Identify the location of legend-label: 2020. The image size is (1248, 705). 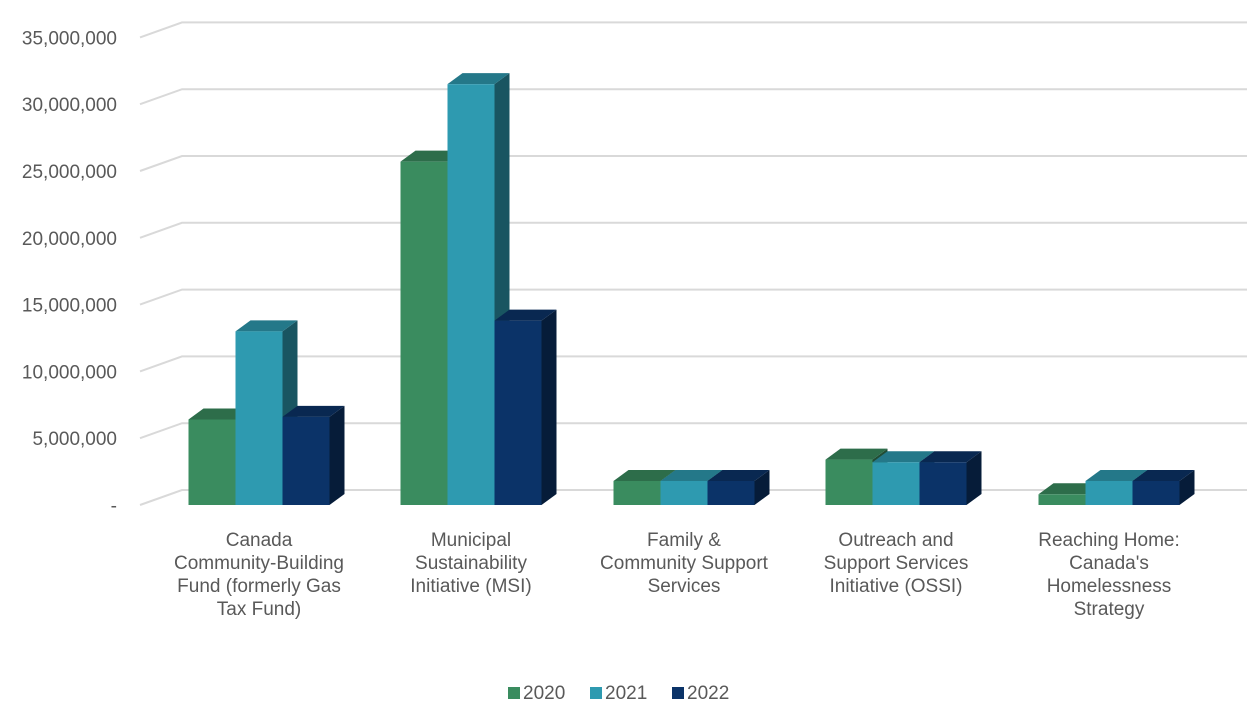
(544, 693).